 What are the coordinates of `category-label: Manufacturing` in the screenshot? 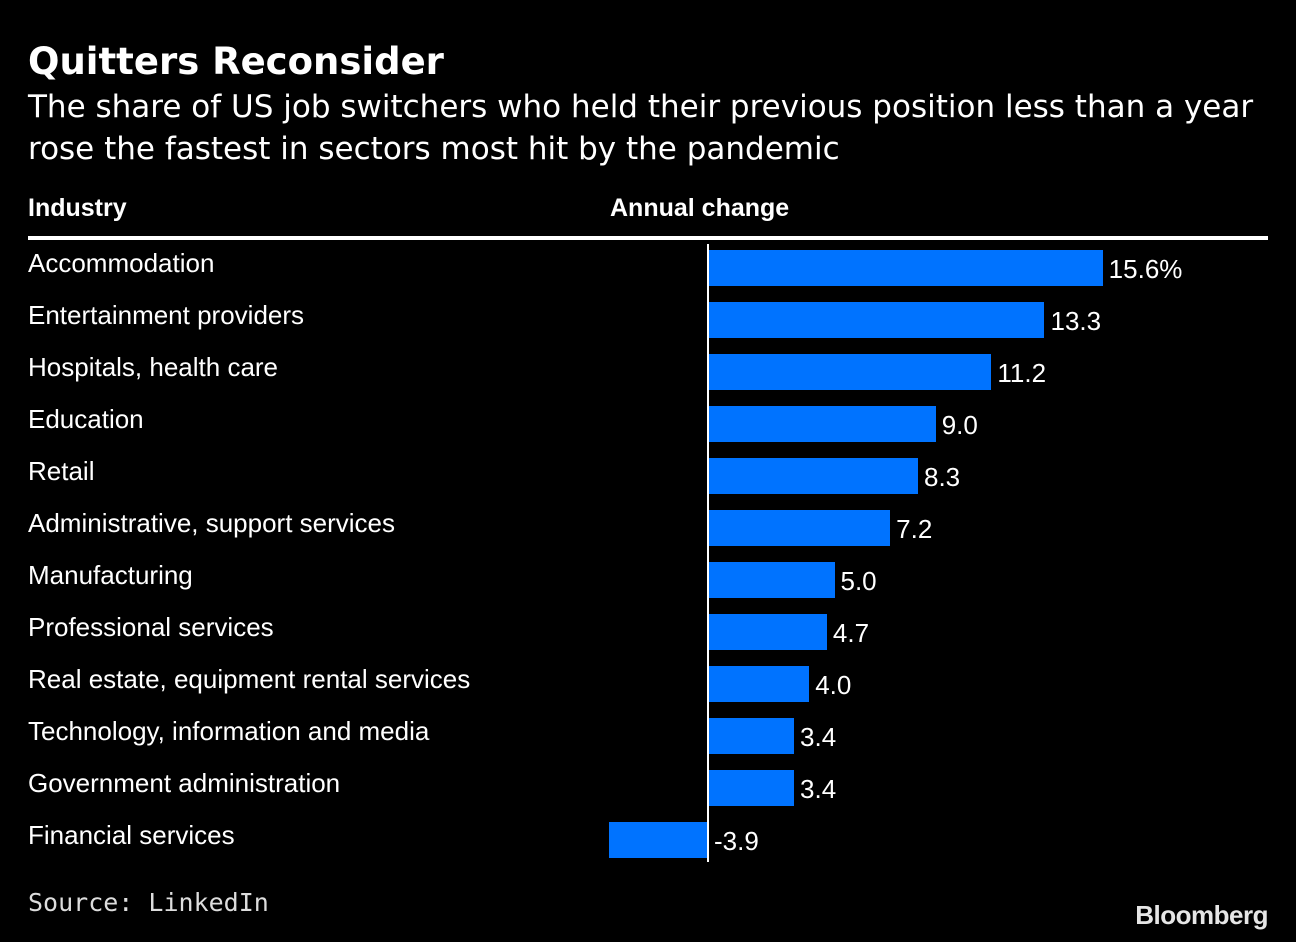 It's located at (110, 575).